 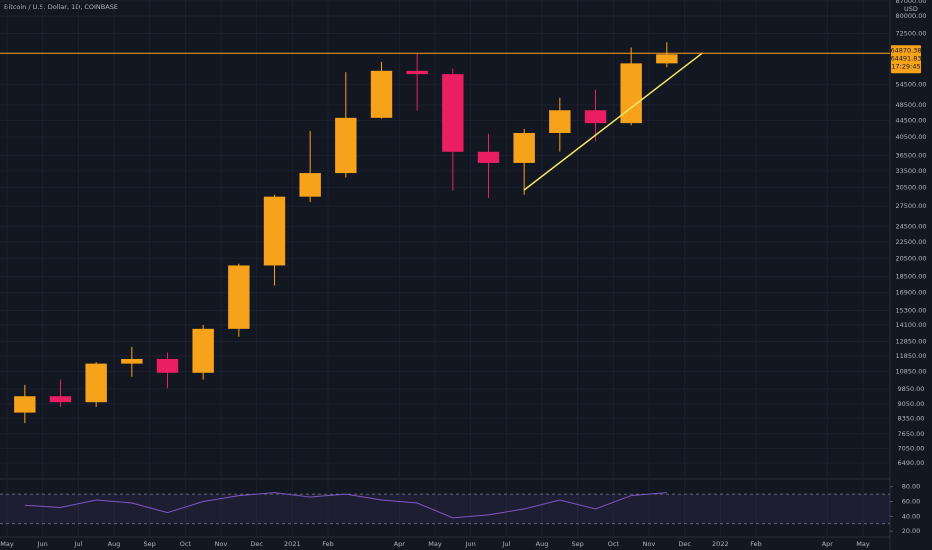 What do you see at coordinates (911, 502) in the screenshot?
I see `rsi-tick-label: 60.00` at bounding box center [911, 502].